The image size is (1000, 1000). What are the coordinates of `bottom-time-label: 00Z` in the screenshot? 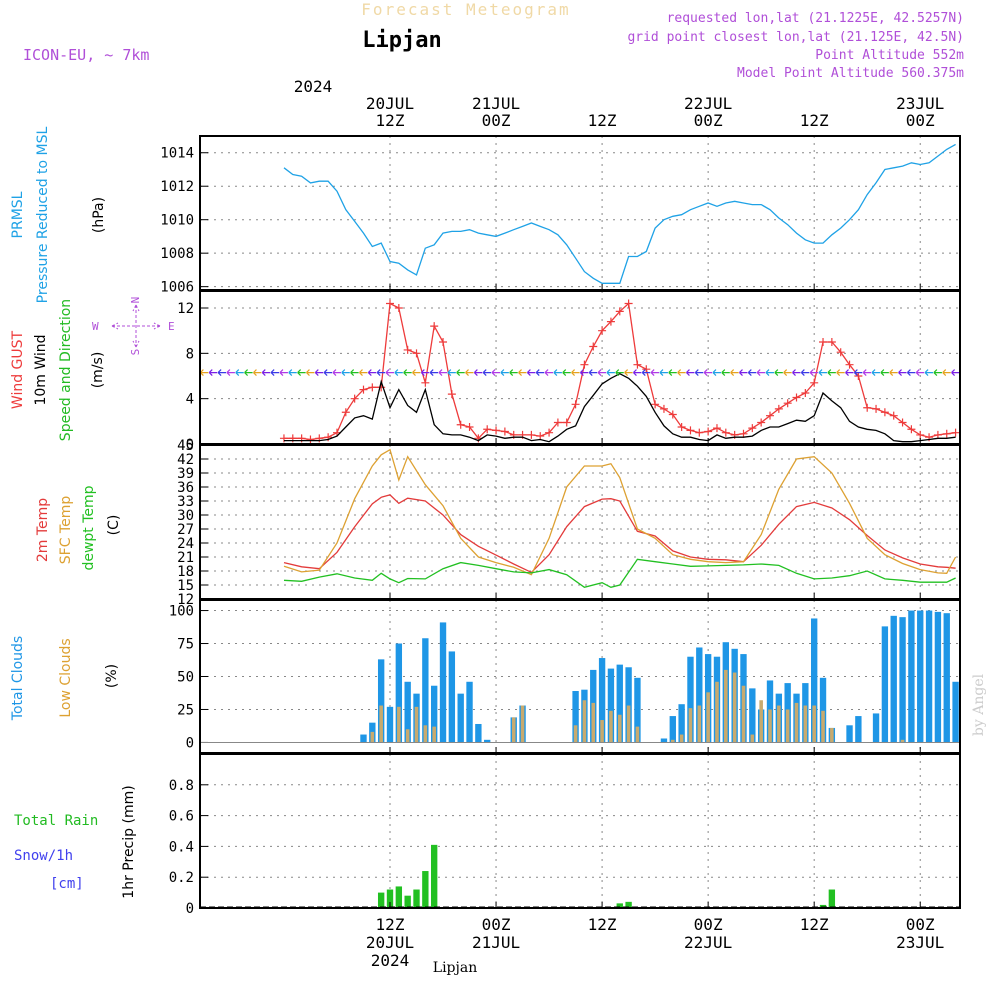 It's located at (496, 924).